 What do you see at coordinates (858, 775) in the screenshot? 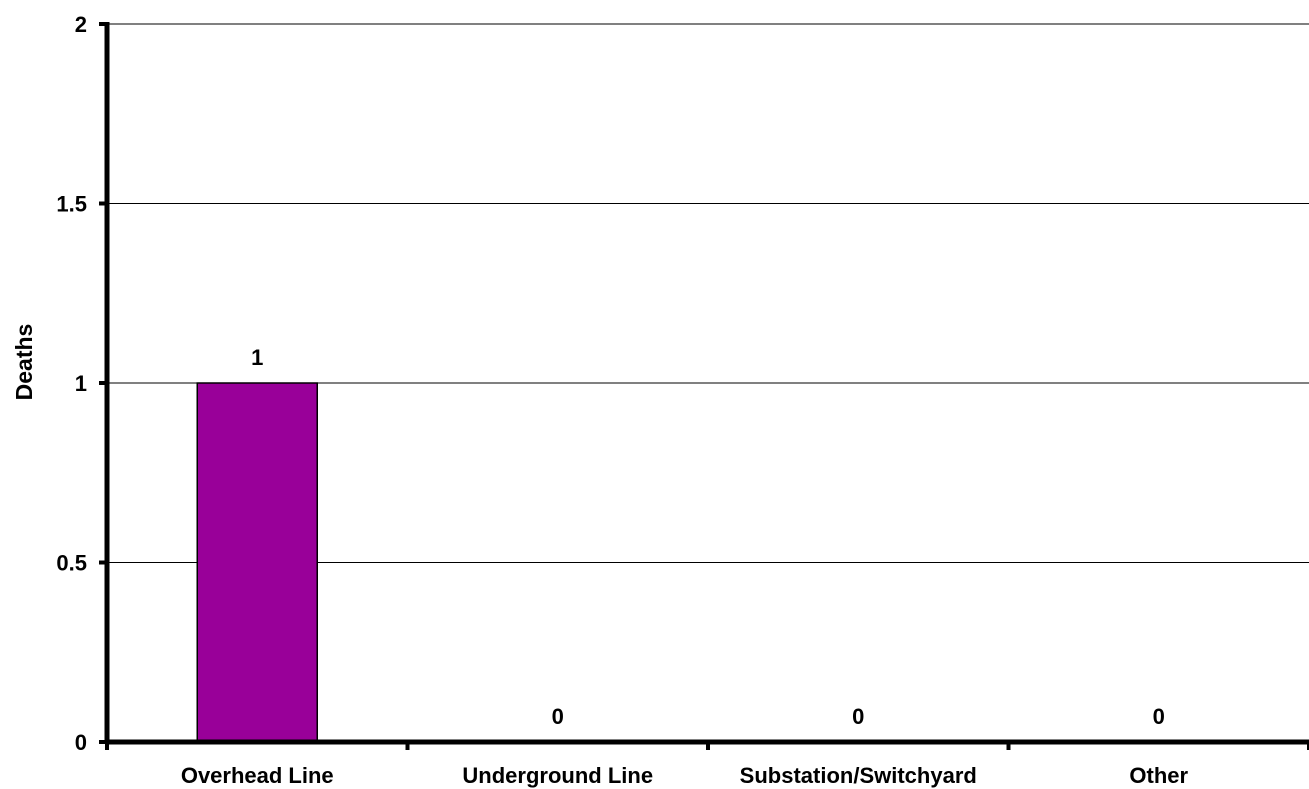
I see `x-tick-label: Substation/Switchyard` at bounding box center [858, 775].